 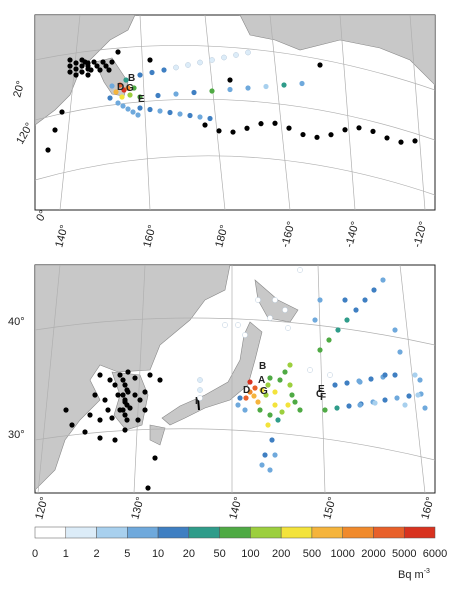 What do you see at coordinates (149, 236) in the screenshot?
I see `lon-label: 160°` at bounding box center [149, 236].